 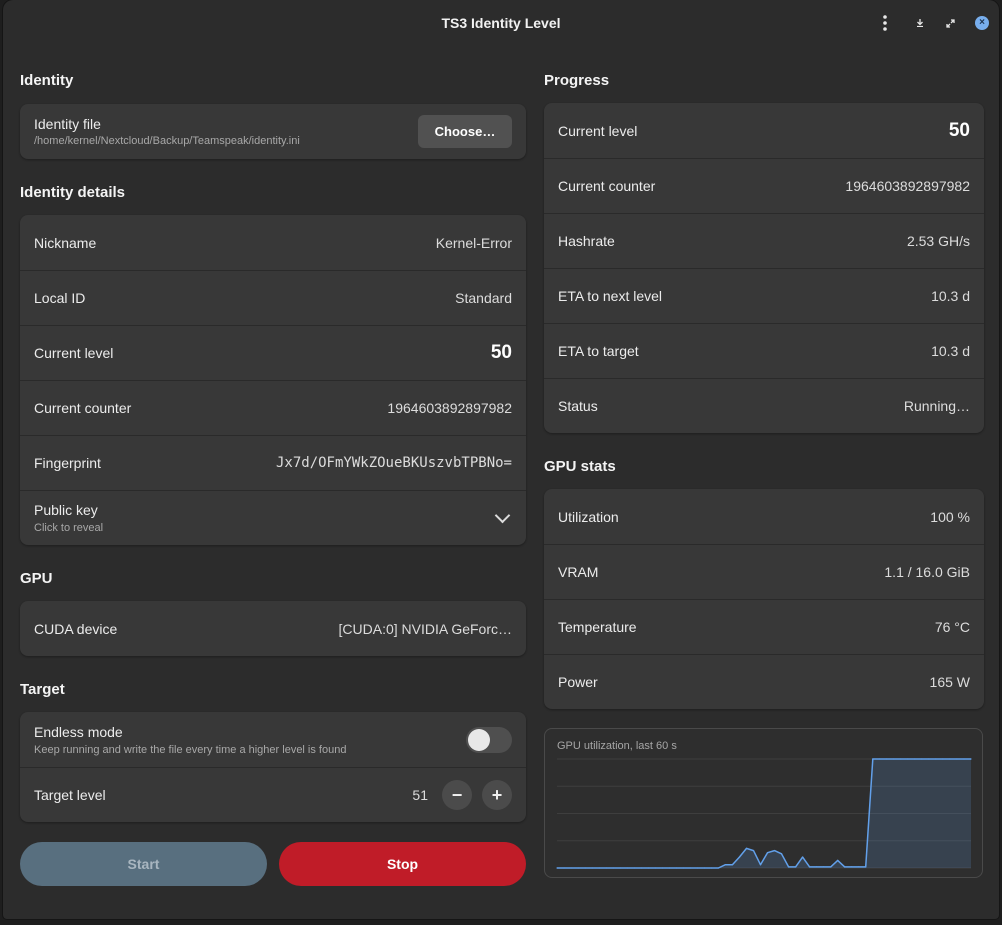 What do you see at coordinates (273, 462) in the screenshot?
I see `fingerprint-row: Fingerprint Jx7d/OFmYWkZOueBKUszvbTPBNo=` at bounding box center [273, 462].